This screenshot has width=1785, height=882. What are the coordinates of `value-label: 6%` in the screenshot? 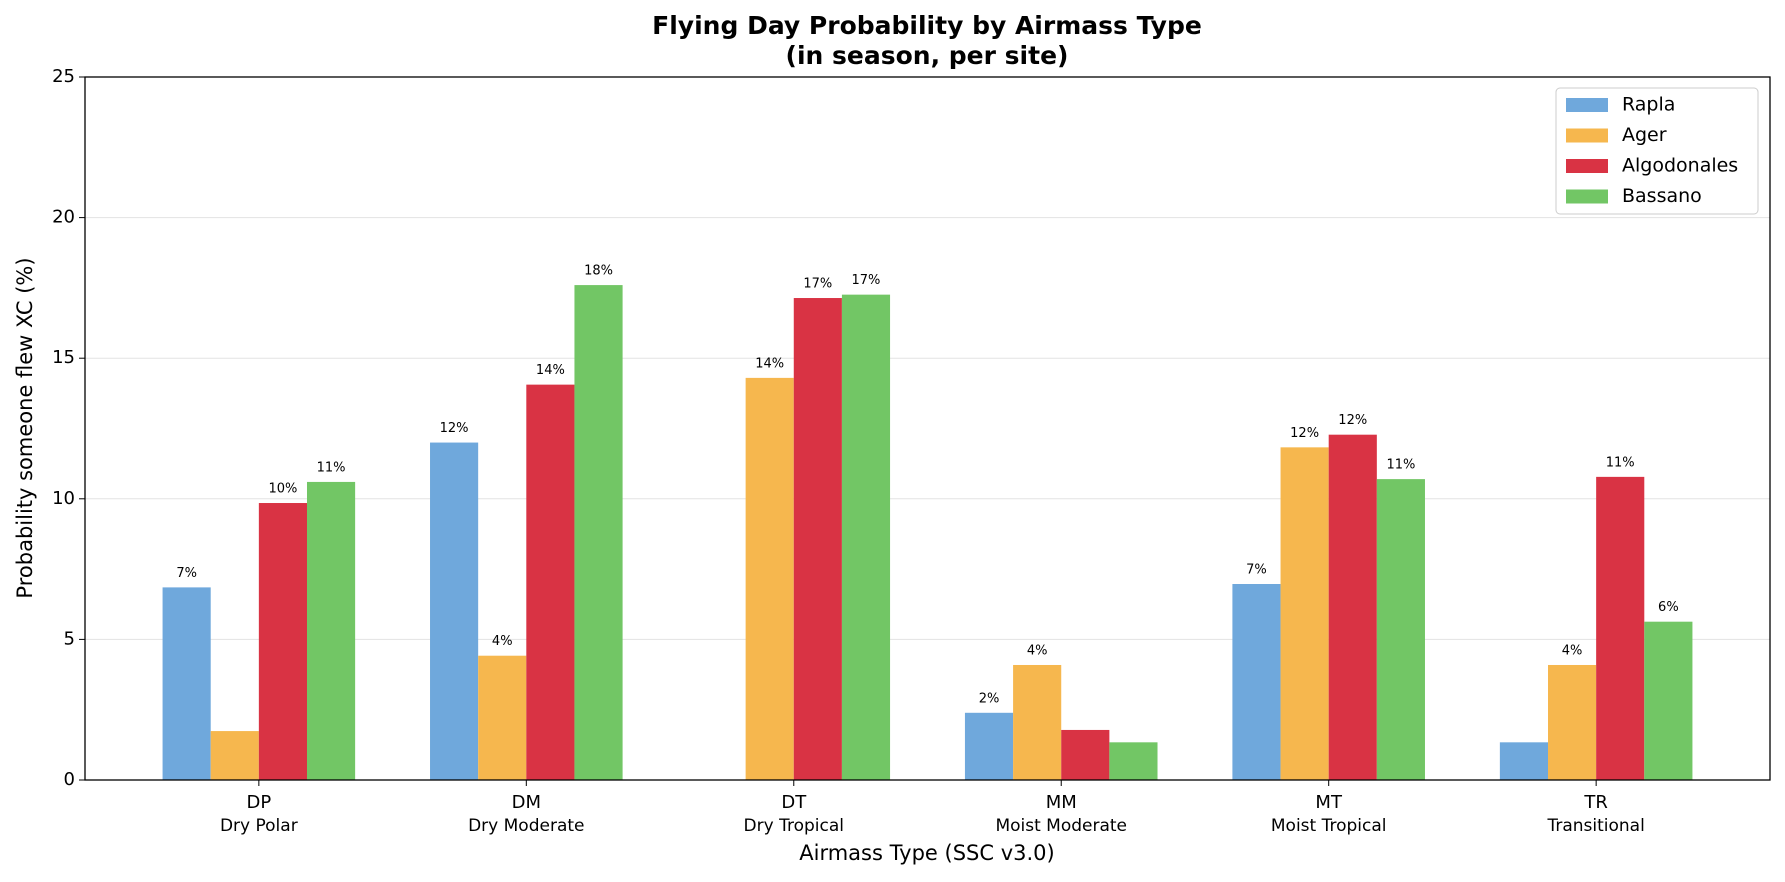 It's located at (1668, 607).